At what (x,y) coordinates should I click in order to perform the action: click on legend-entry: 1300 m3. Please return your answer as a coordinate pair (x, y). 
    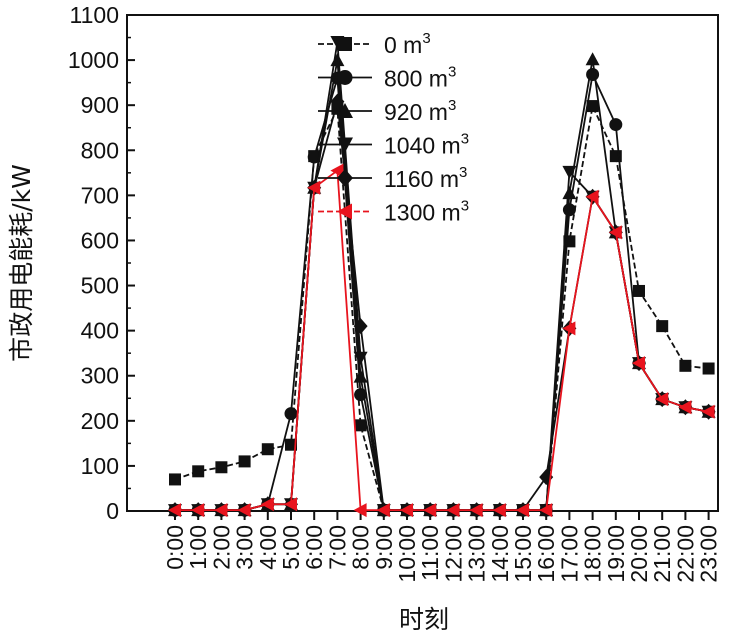
    Looking at the image, I should click on (393, 212).